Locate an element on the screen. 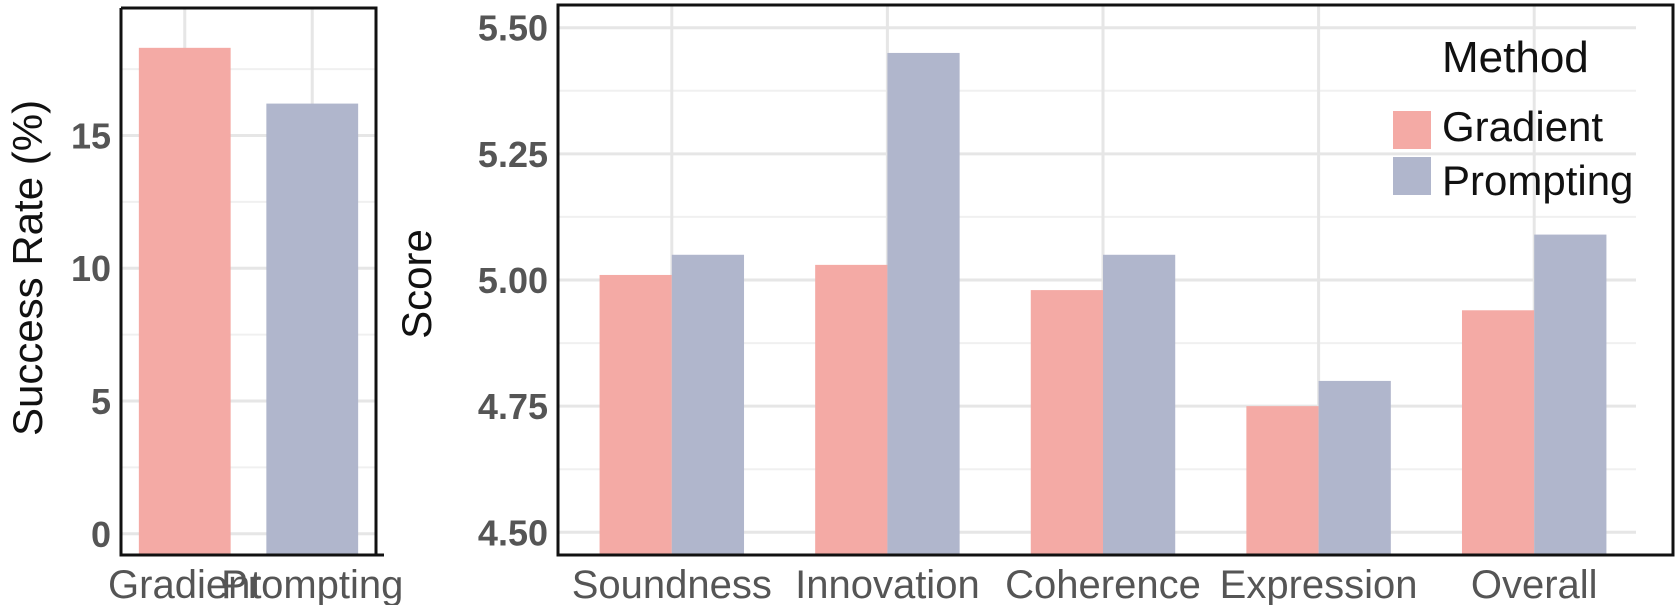 The width and height of the screenshot is (1677, 605). bar-prompting-soundness is located at coordinates (708, 405).